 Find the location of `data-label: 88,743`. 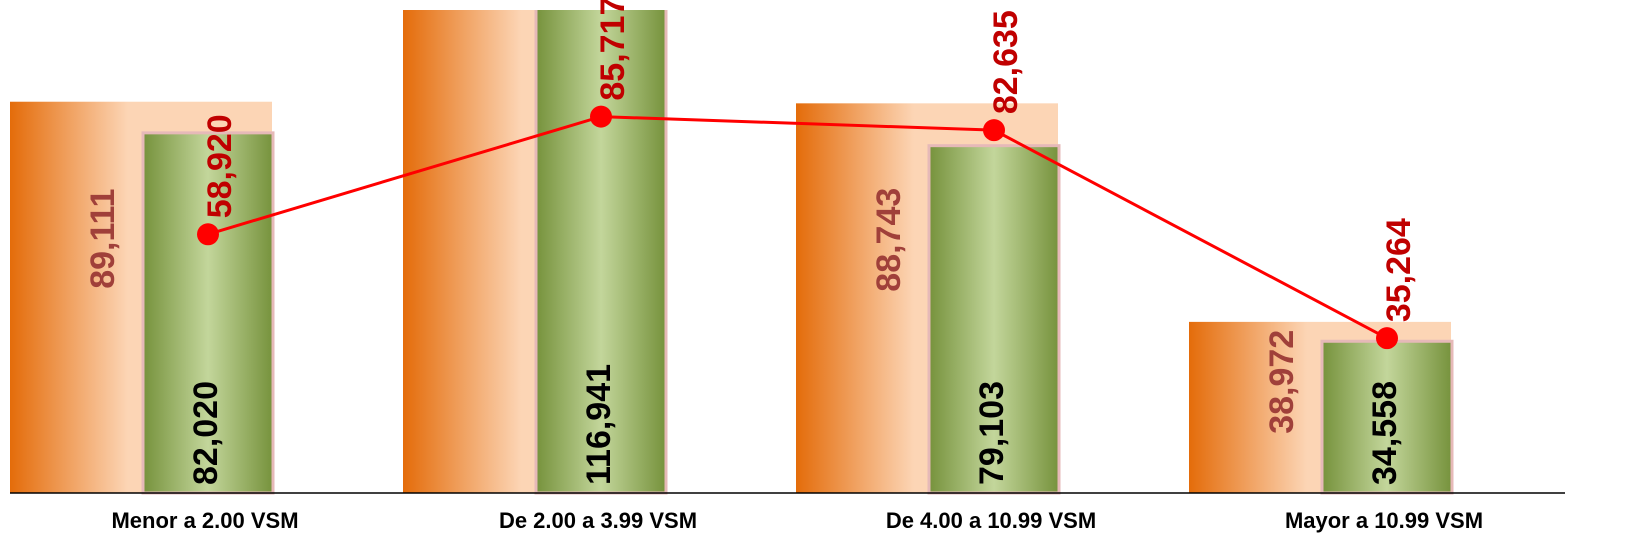

data-label: 88,743 is located at coordinates (889, 240).